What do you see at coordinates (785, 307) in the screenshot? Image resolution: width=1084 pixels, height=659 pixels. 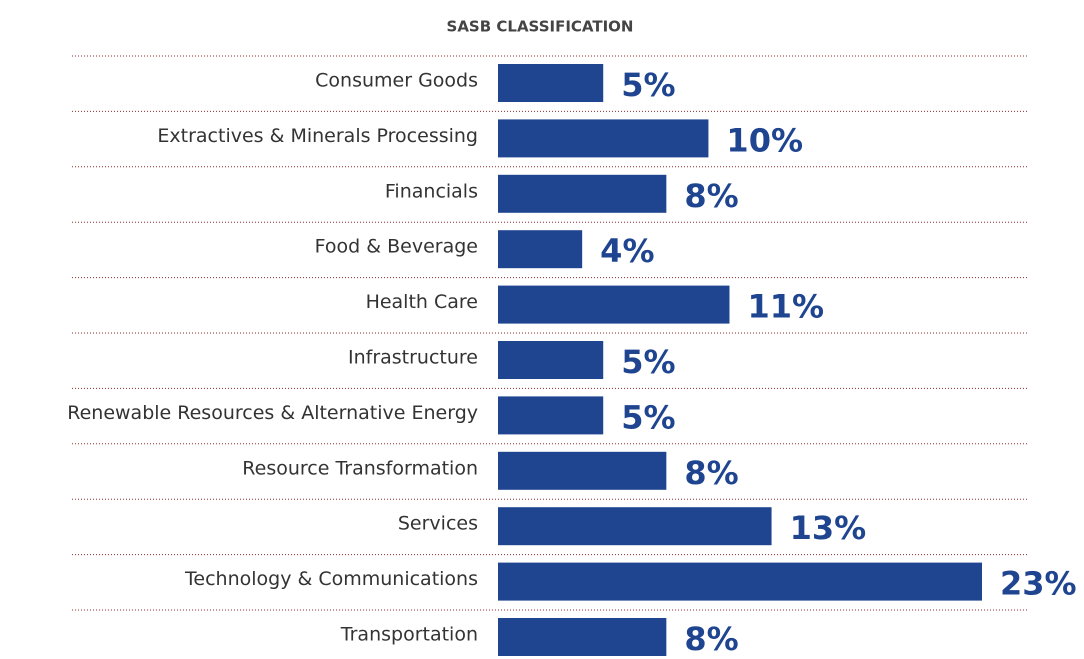 I see `value-label: 11%` at bounding box center [785, 307].